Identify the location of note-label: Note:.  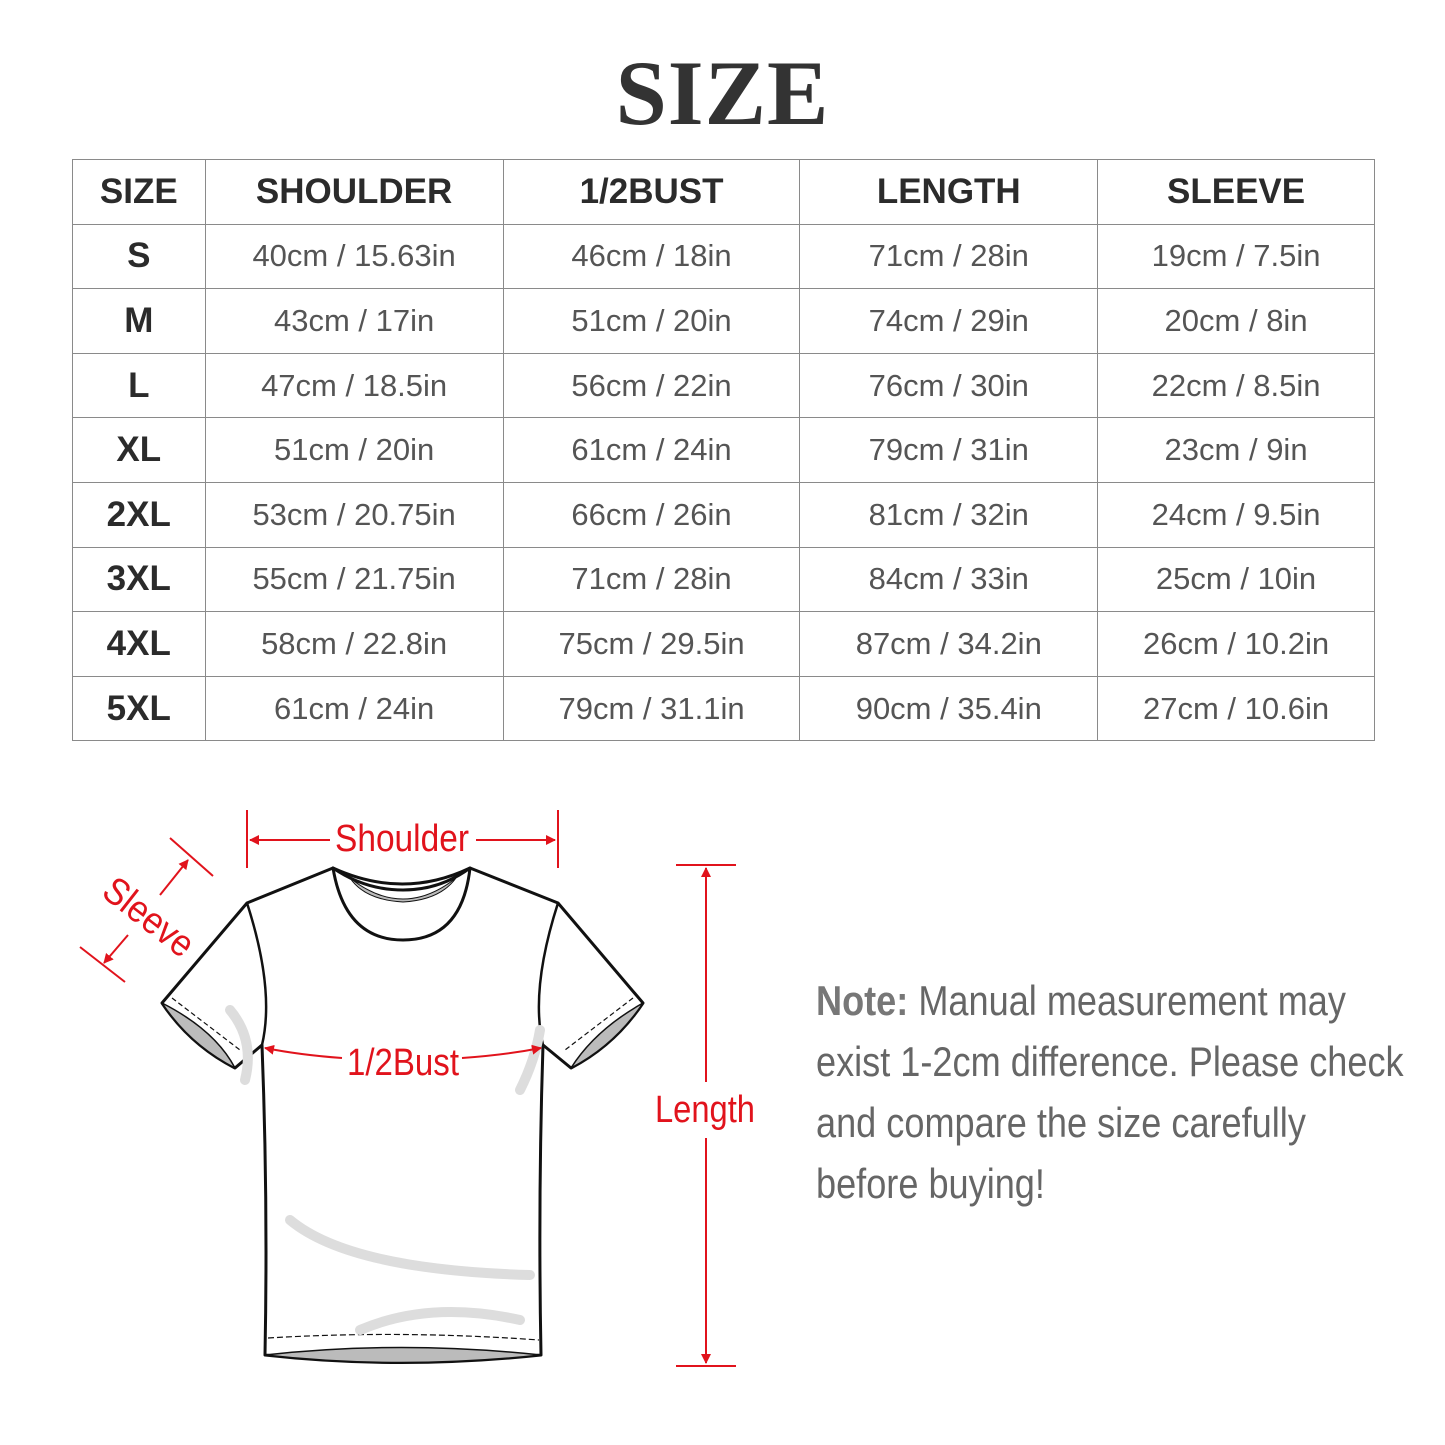
(862, 1000).